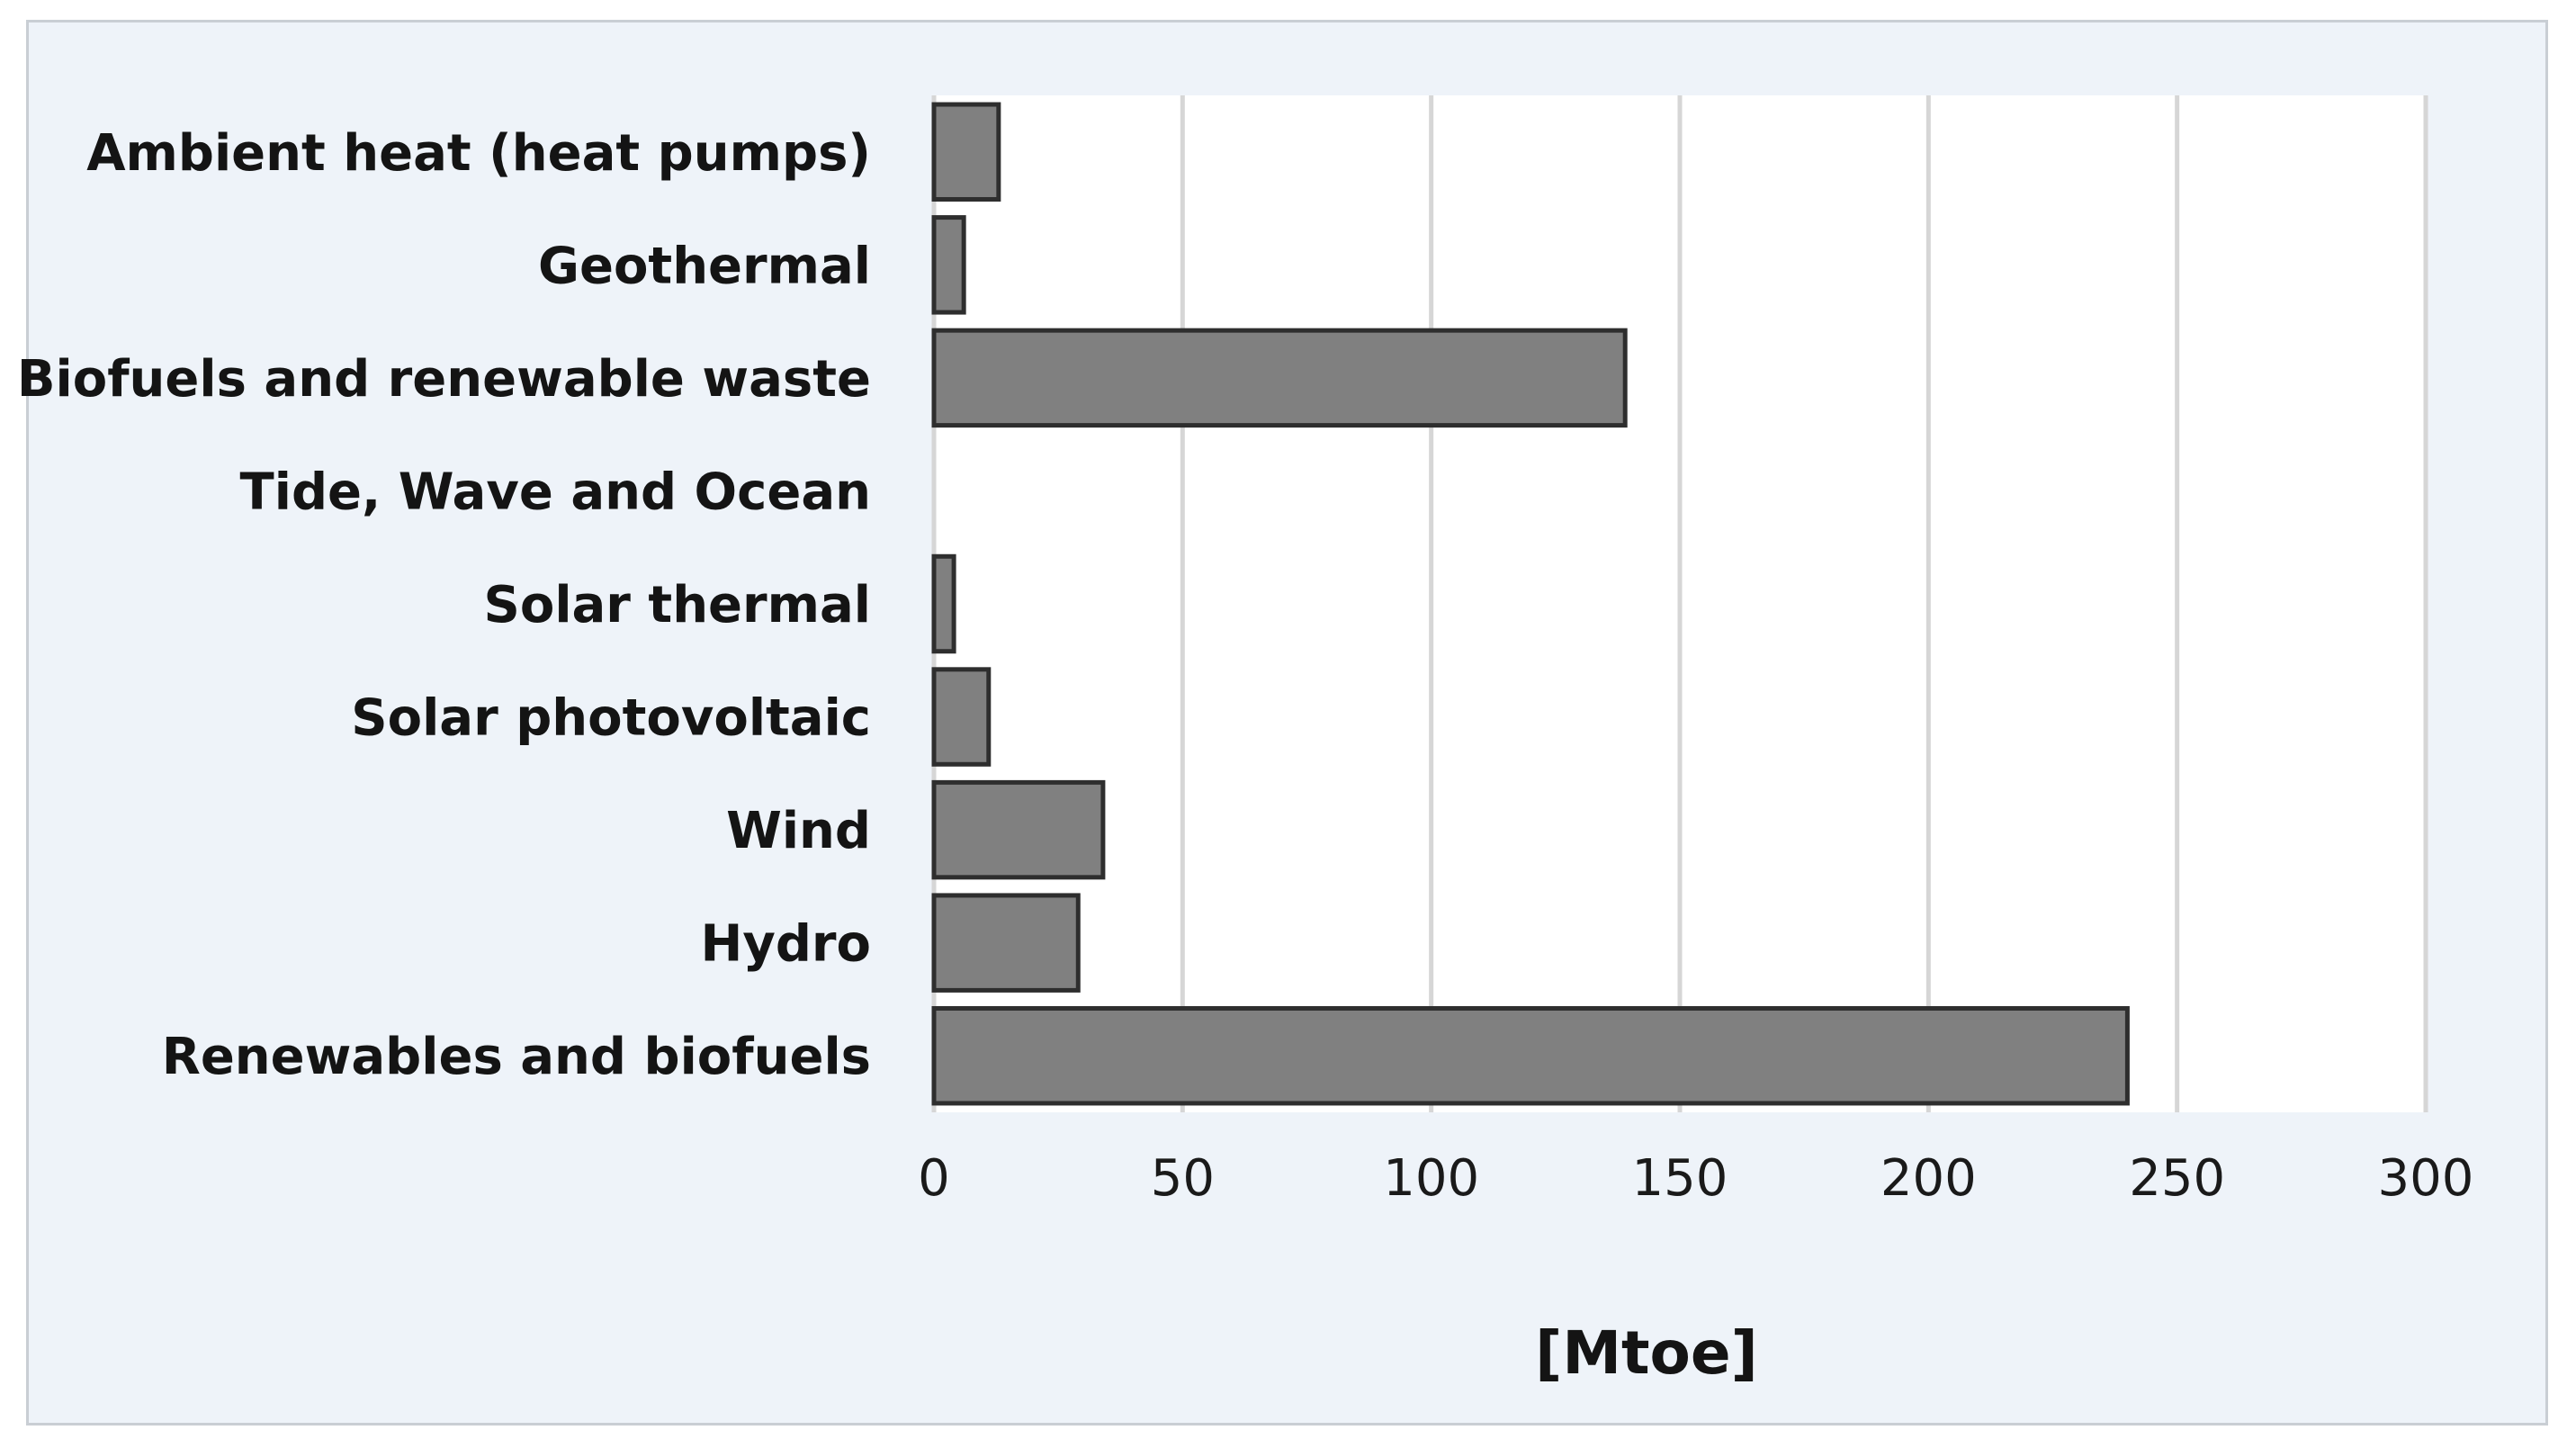 The height and width of the screenshot is (1448, 2576). I want to click on category-label: Ambient heat (heat pumps), so click(479, 154).